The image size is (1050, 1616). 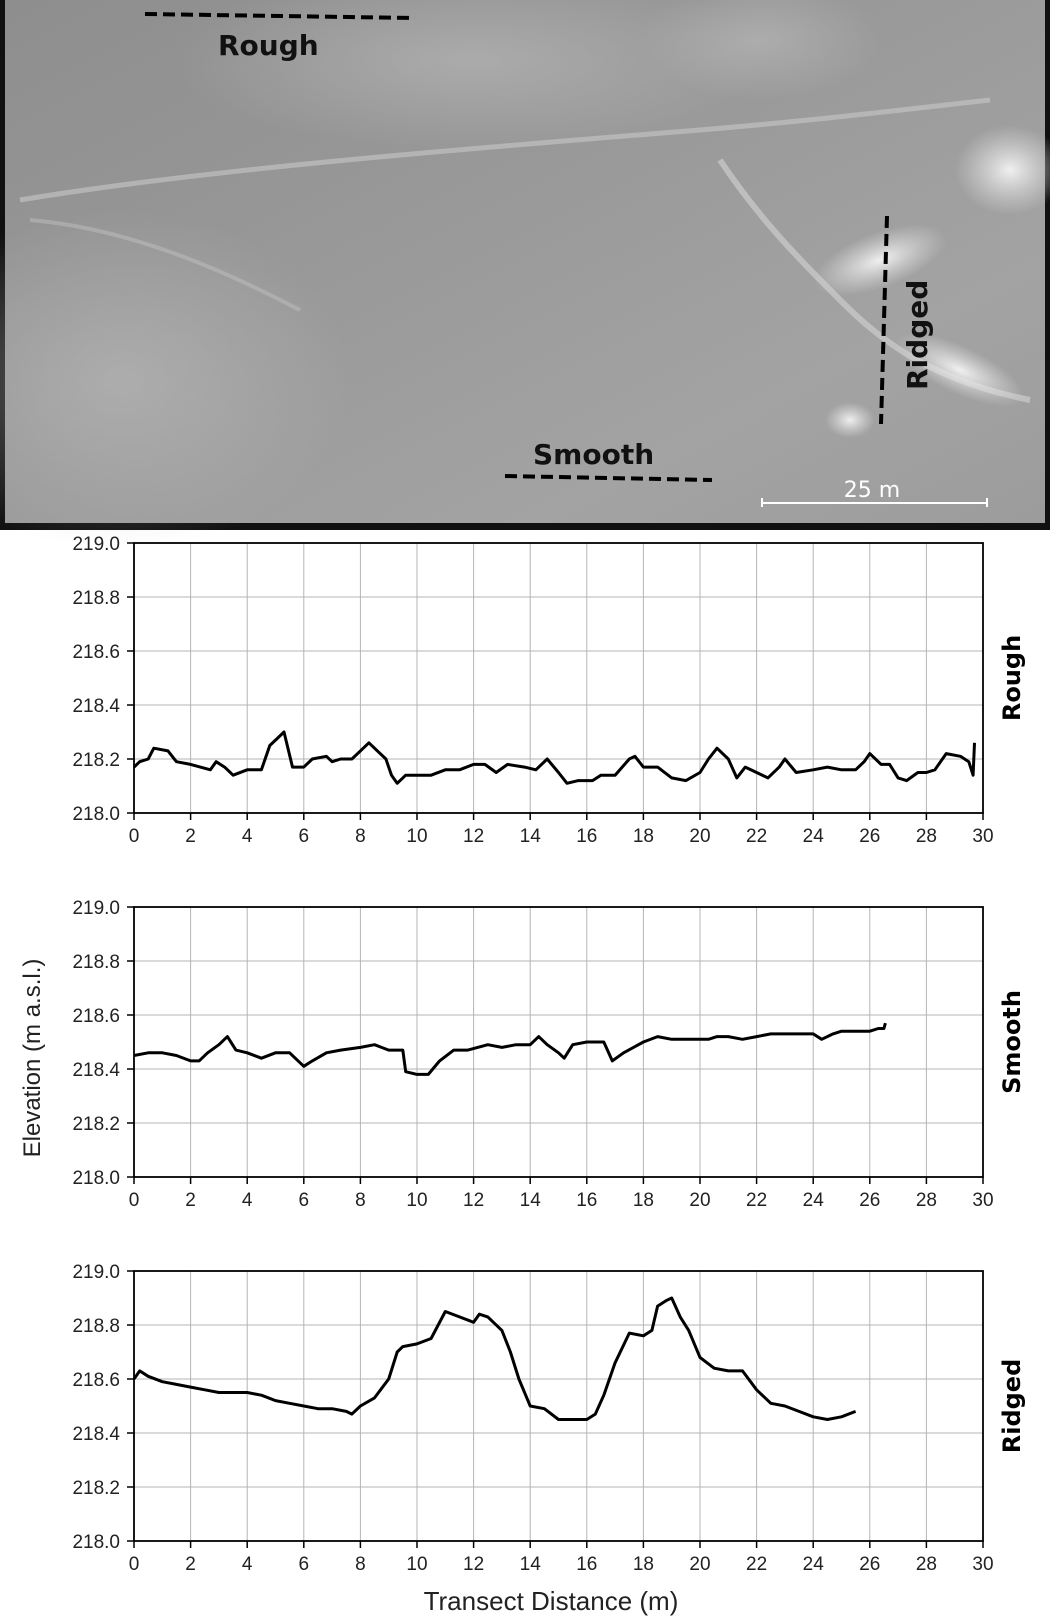 I want to click on y-axis-label: Elevation (m a.s.l.), so click(x=32, y=1058).